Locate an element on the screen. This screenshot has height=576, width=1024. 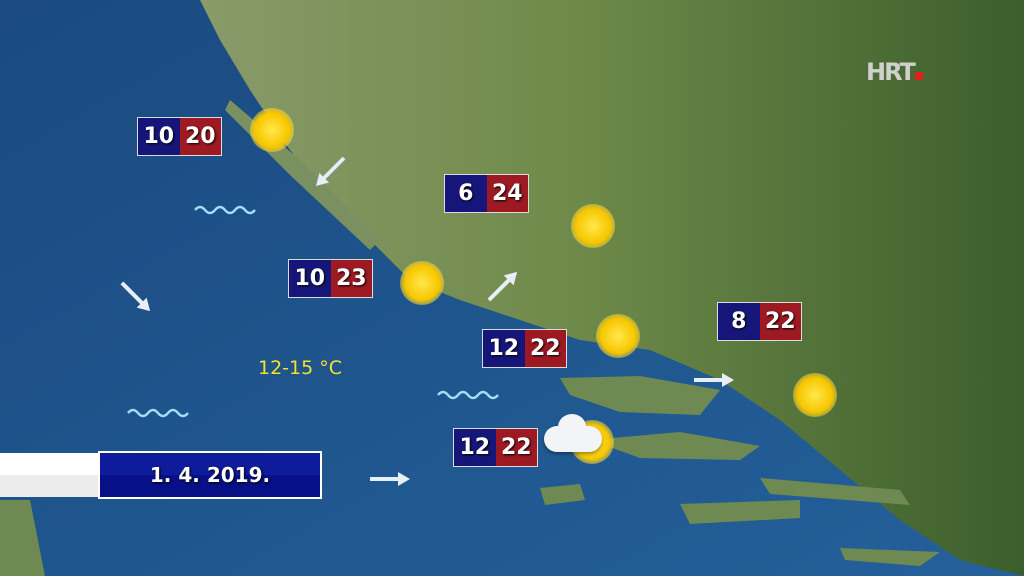
forecast-box: 10 20 is located at coordinates (179, 136).